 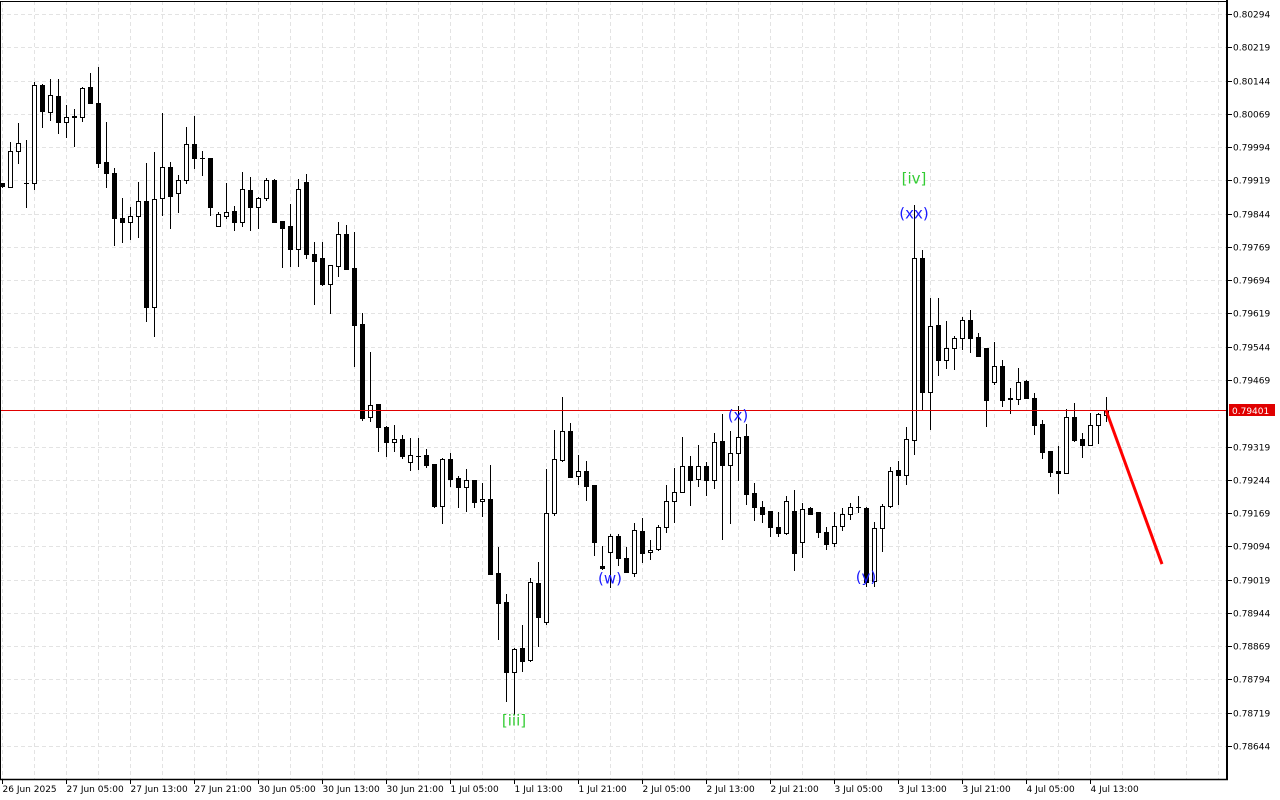 What do you see at coordinates (1251, 216) in the screenshot?
I see `y-tick-label: 0.79844` at bounding box center [1251, 216].